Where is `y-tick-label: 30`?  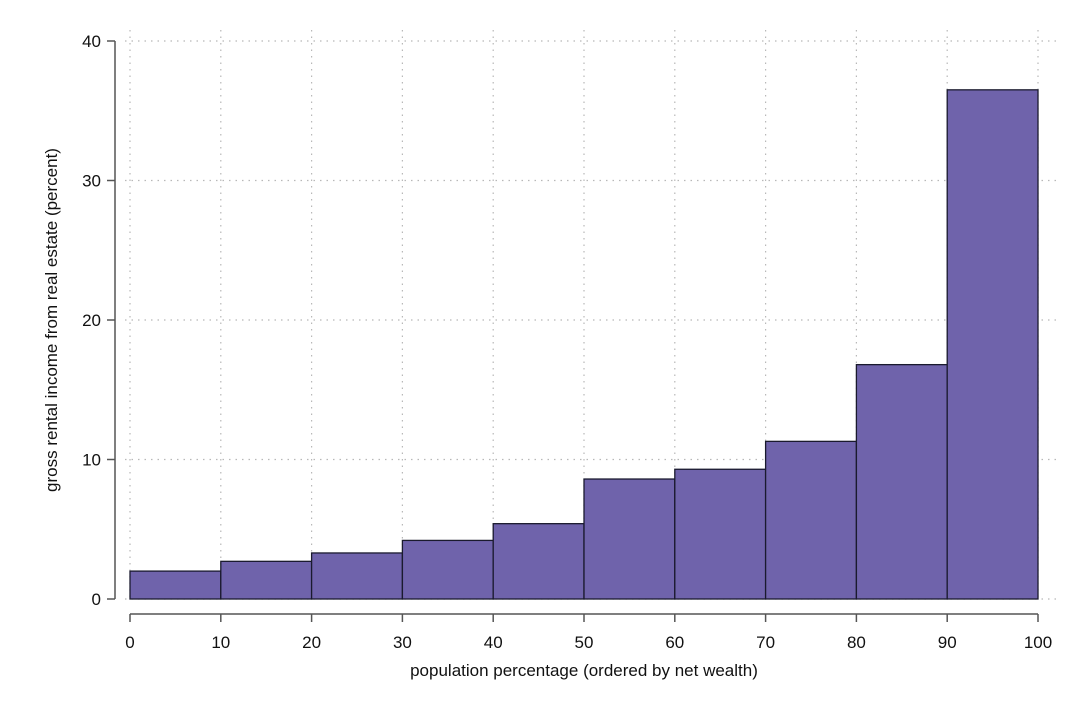
y-tick-label: 30 is located at coordinates (91, 181).